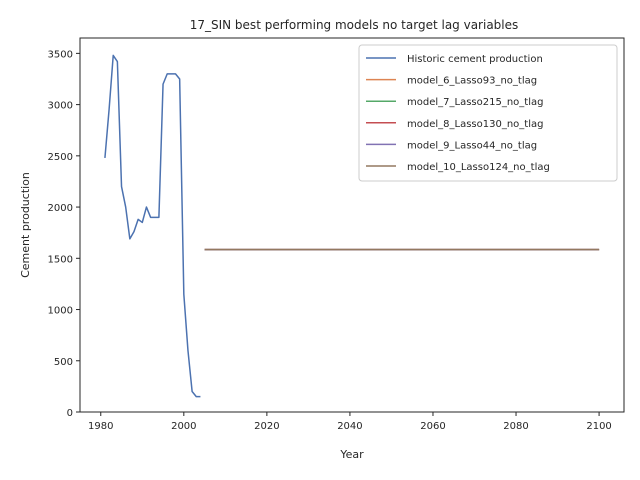  I want to click on legend-entry-label: model_8_Lasso130_no_tlag, so click(475, 124).